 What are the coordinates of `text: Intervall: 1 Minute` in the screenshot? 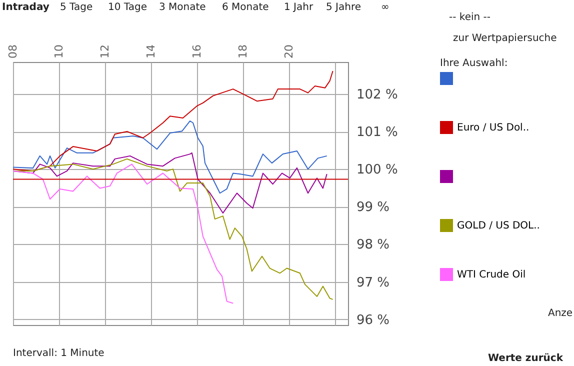 It's located at (58, 353).